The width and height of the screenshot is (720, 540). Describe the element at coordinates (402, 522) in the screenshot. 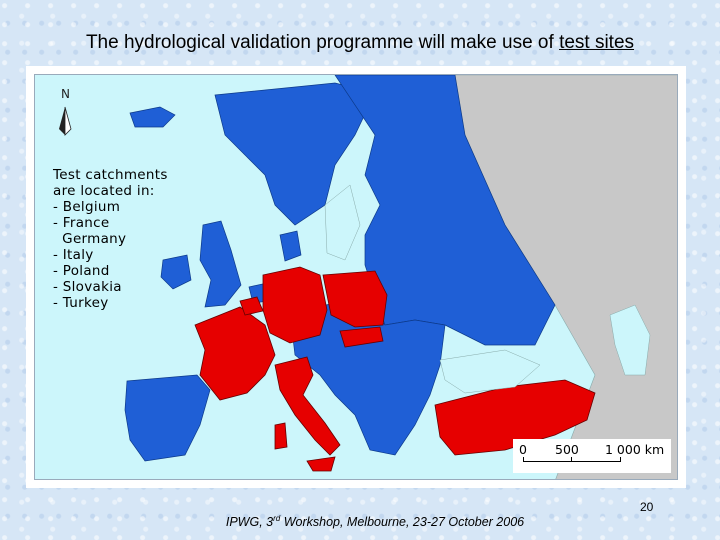

I see `footer-text-end: Workshop, Melbourne, 23-27 October 2006` at that location.